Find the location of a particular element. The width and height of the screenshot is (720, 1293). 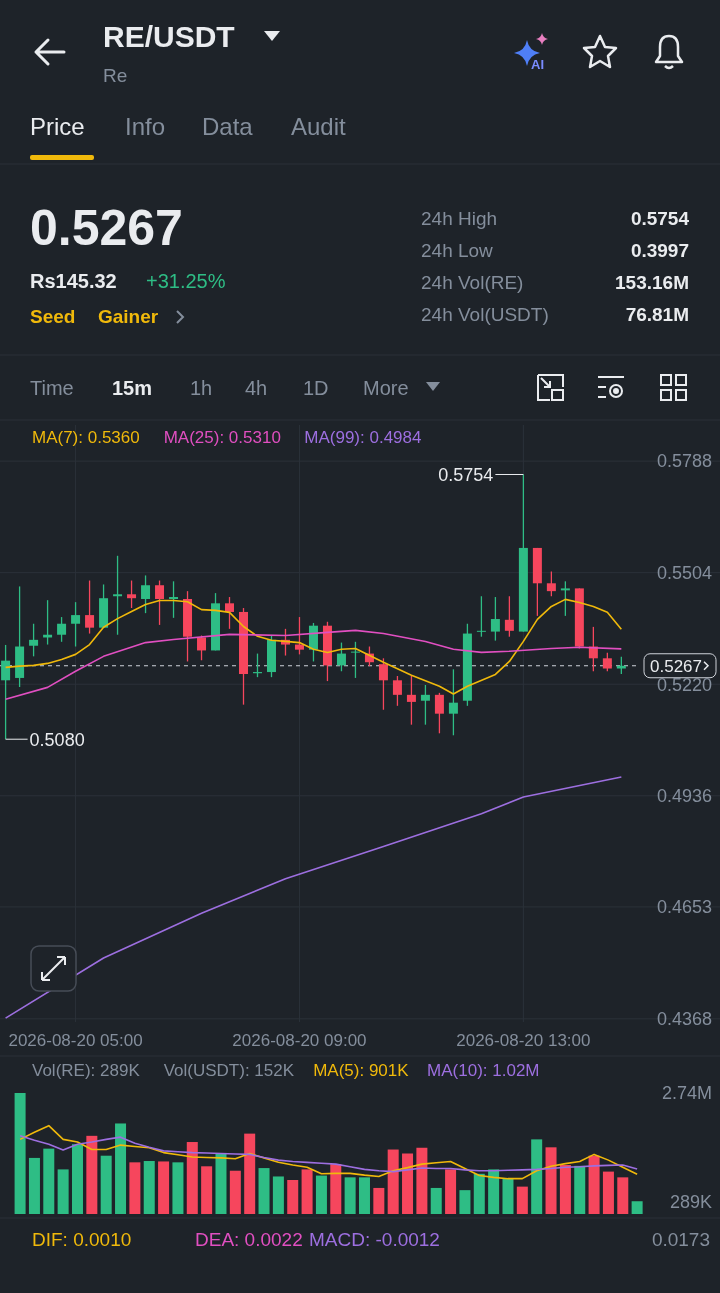

text: MACD: -0.0012 is located at coordinates (374, 1239).